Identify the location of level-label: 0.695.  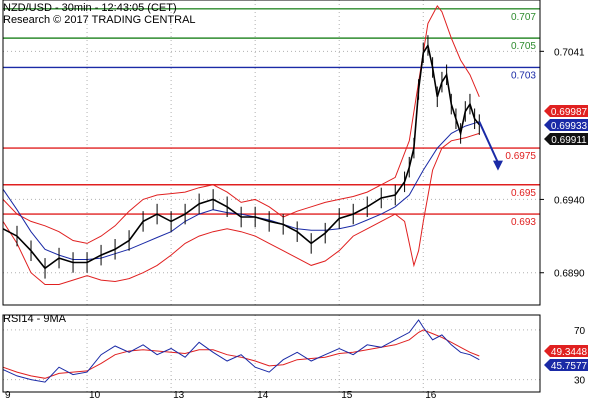
(523, 193).